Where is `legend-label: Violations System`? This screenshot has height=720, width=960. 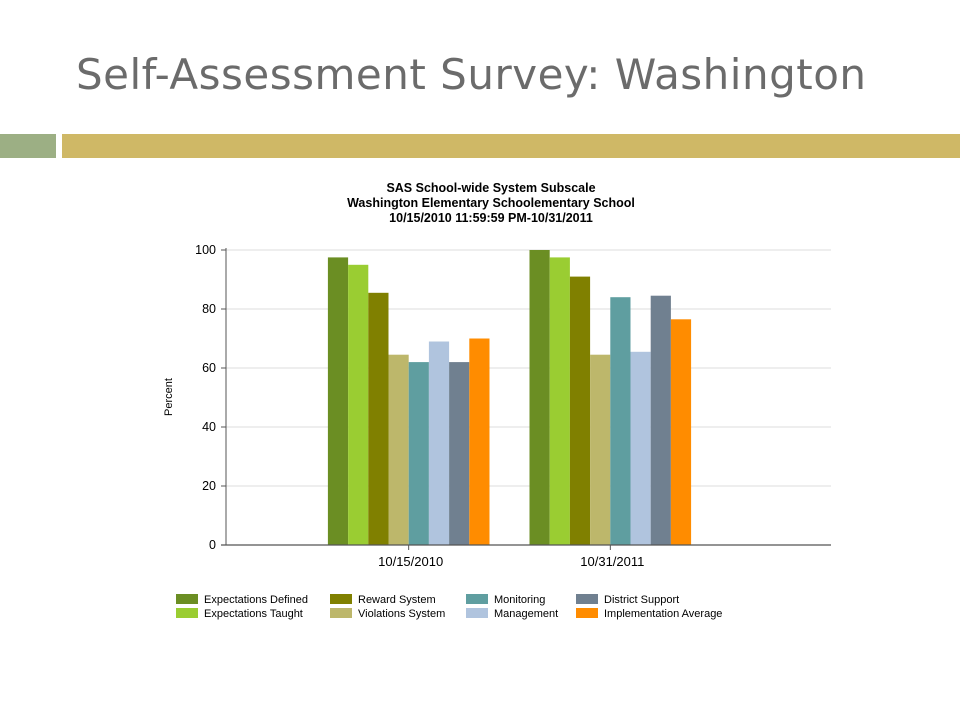 legend-label: Violations System is located at coordinates (401, 614).